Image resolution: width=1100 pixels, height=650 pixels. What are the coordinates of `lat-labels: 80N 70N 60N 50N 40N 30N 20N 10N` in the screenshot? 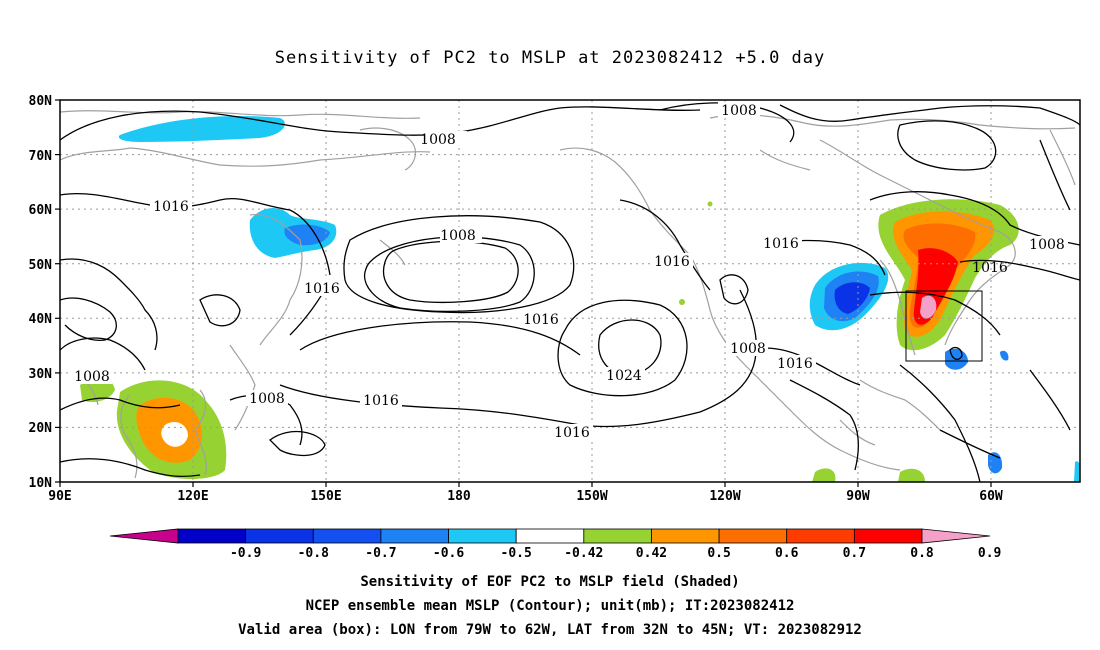 It's located at (41, 292).